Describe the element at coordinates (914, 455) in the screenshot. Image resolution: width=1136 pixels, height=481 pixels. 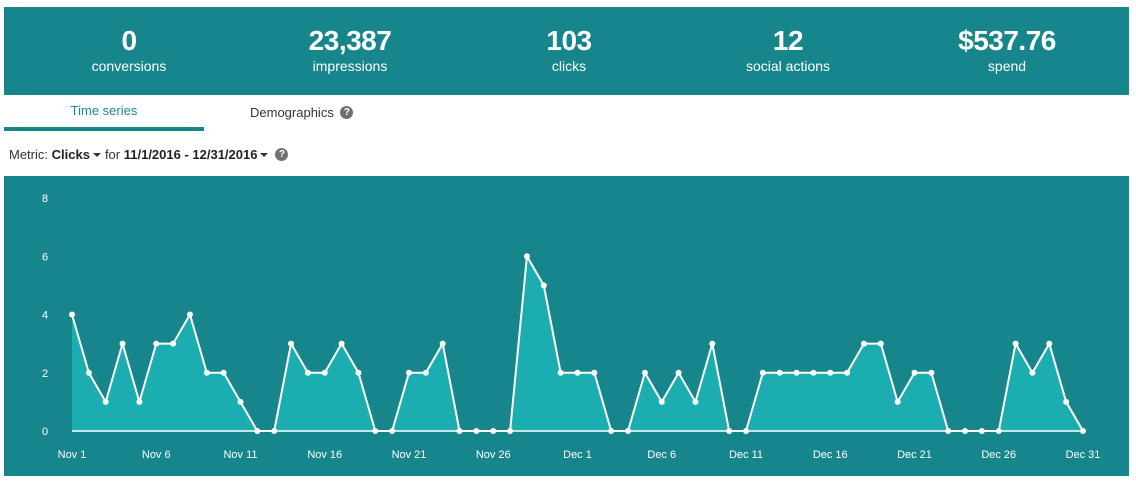
I see `x-tick-label: Dec 21` at that location.